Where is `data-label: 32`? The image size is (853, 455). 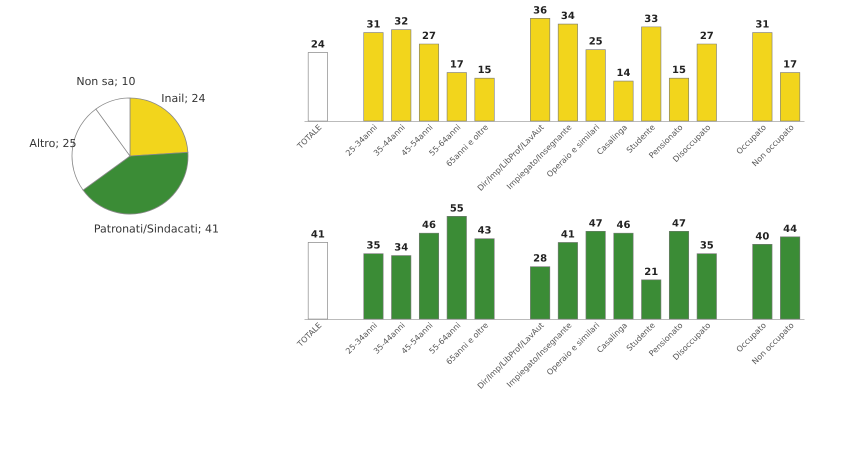
data-label: 32 is located at coordinates (401, 22).